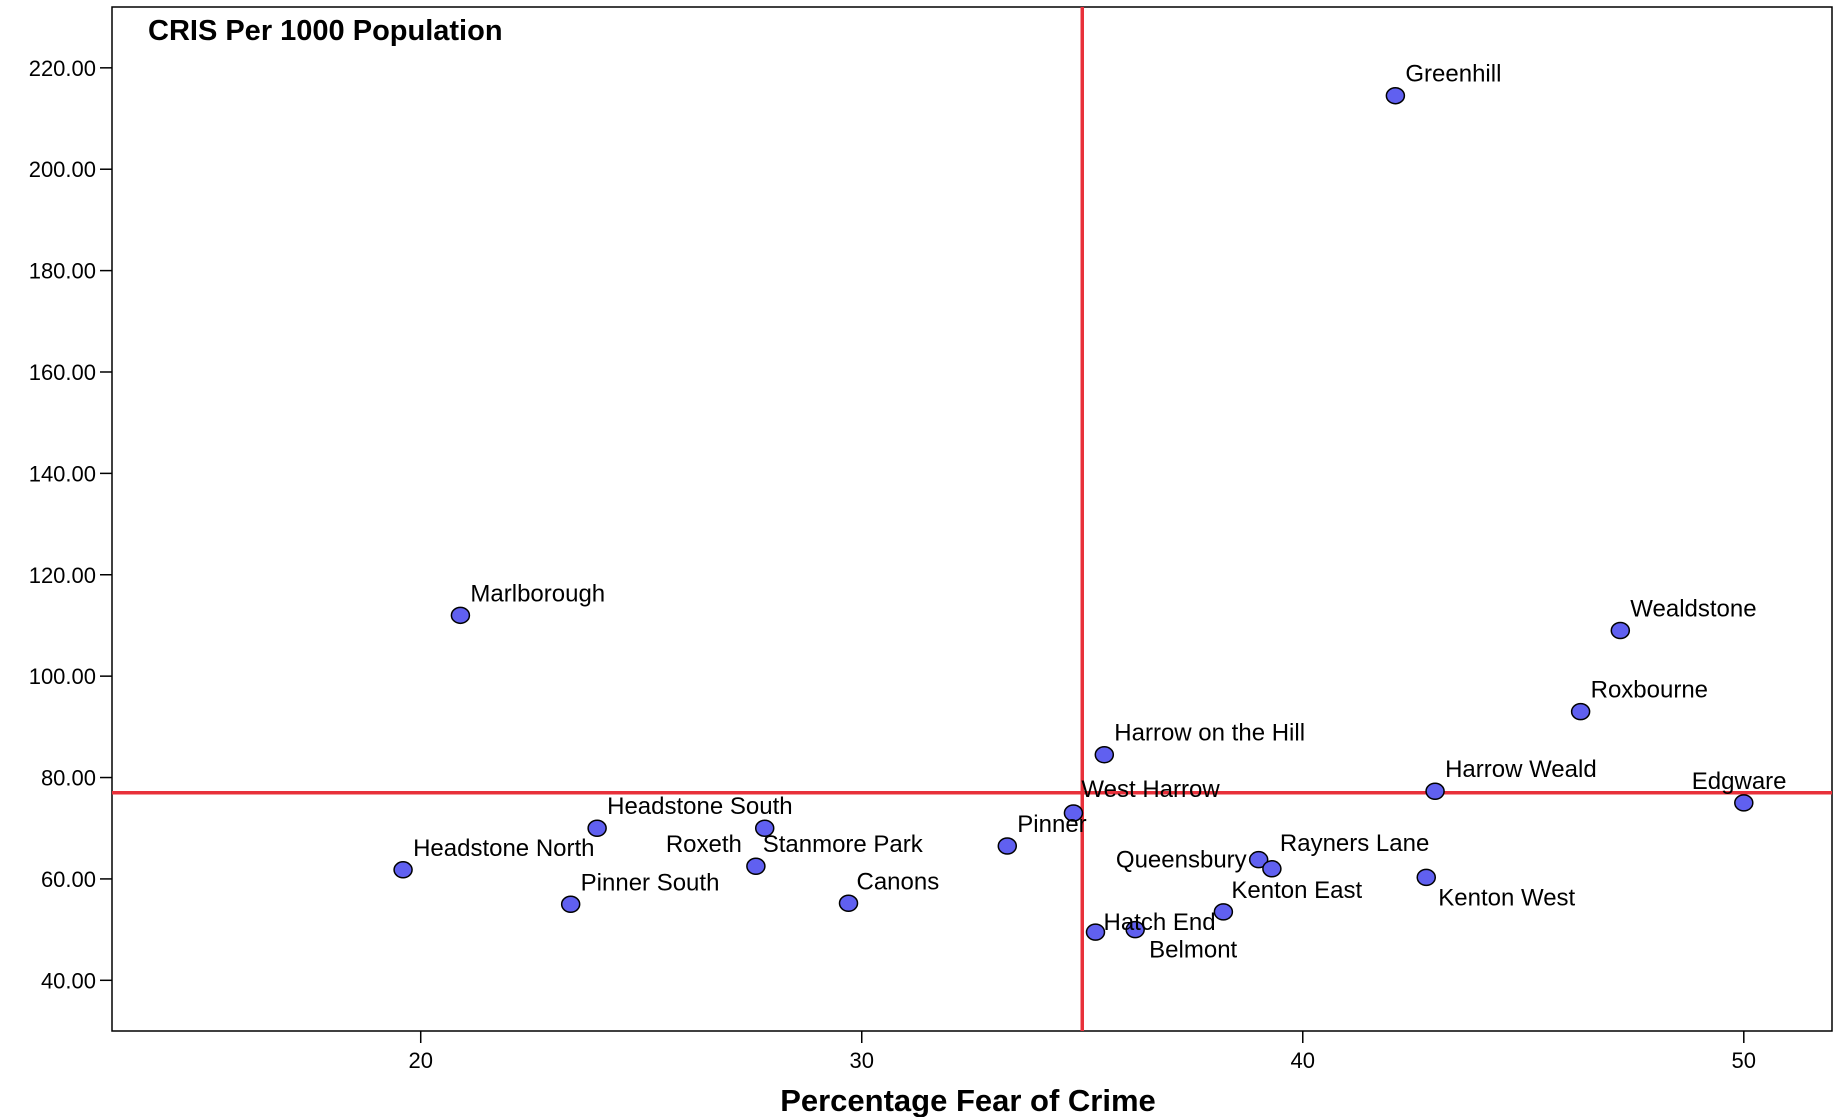 The width and height of the screenshot is (1838, 1117). What do you see at coordinates (704, 844) in the screenshot?
I see `data-point-label: Roxeth` at bounding box center [704, 844].